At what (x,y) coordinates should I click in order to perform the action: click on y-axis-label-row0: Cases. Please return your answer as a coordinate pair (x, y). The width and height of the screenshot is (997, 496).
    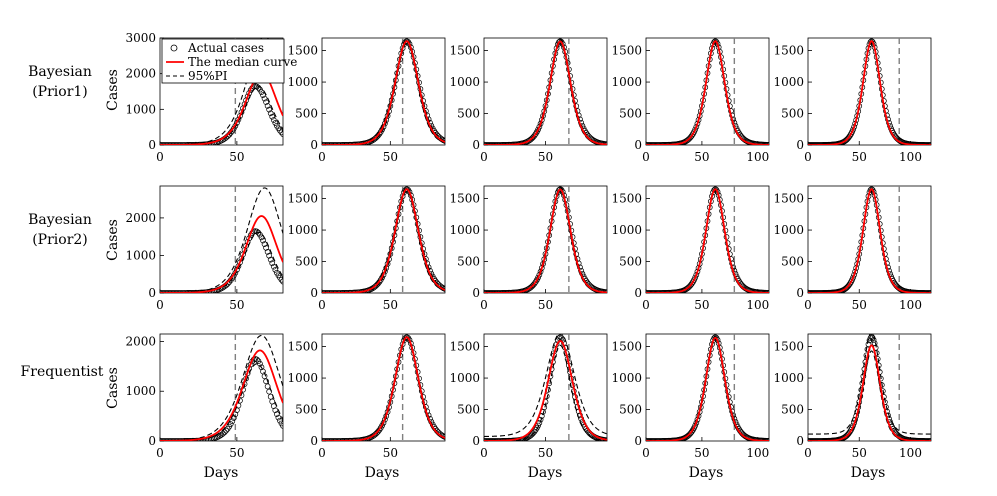
    Looking at the image, I should click on (113, 90).